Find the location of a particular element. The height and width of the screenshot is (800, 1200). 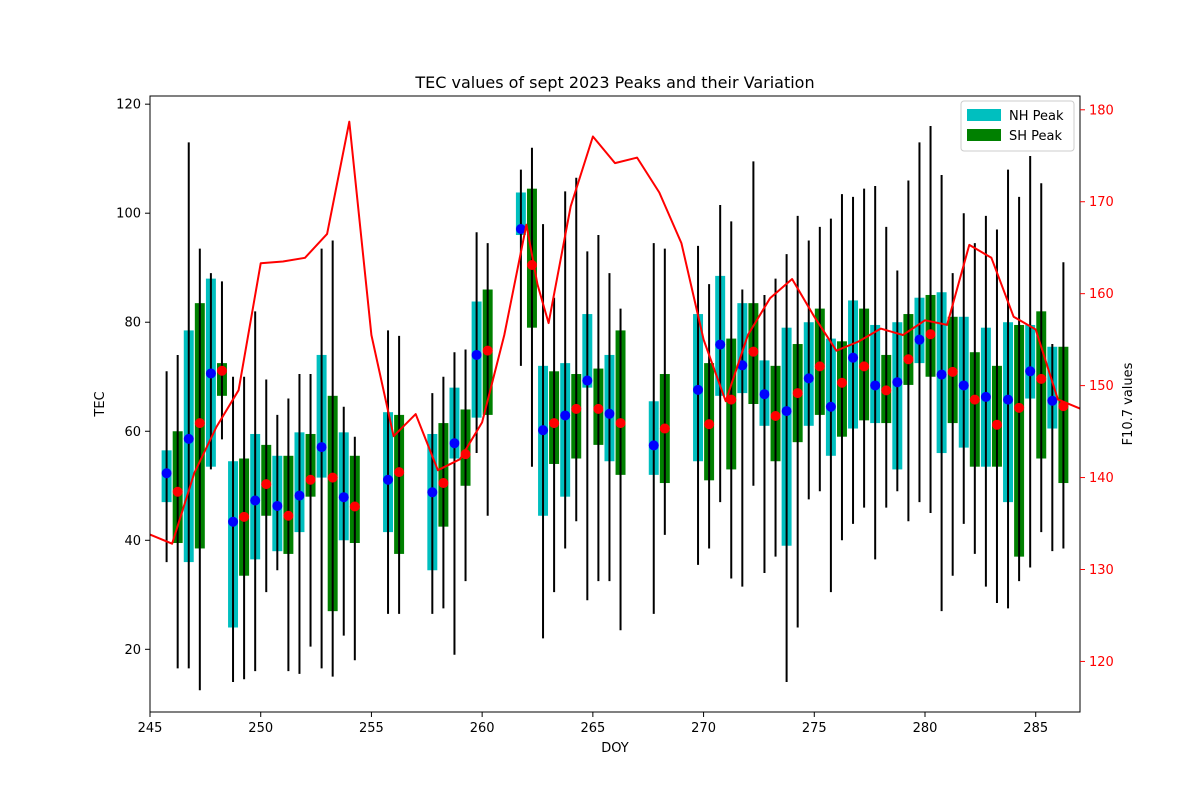

y2-tick-label: 130 is located at coordinates (1101, 570).